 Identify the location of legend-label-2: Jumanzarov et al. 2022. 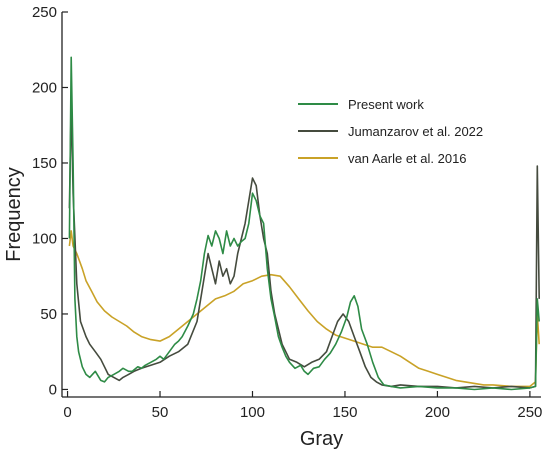
(415, 131).